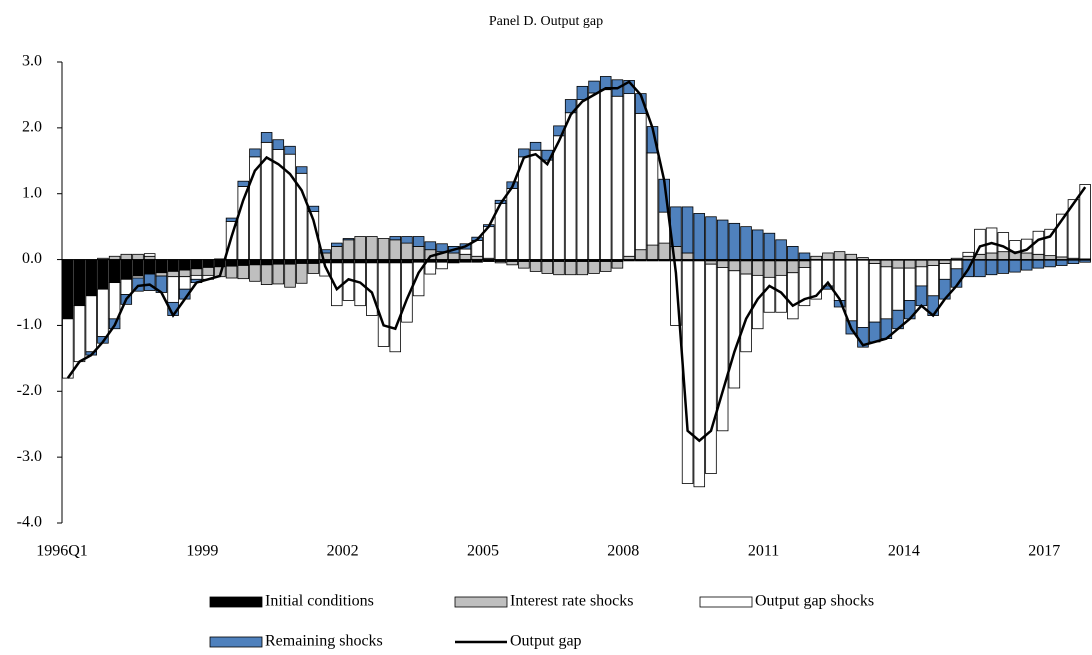 Image resolution: width=1092 pixels, height=655 pixels. I want to click on y-tick-label: 0.0, so click(32, 258).